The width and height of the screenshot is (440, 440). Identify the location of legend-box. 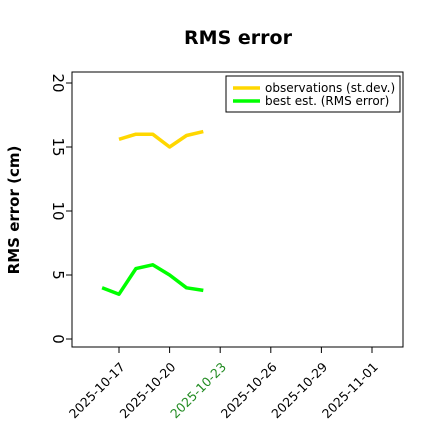
(313, 94).